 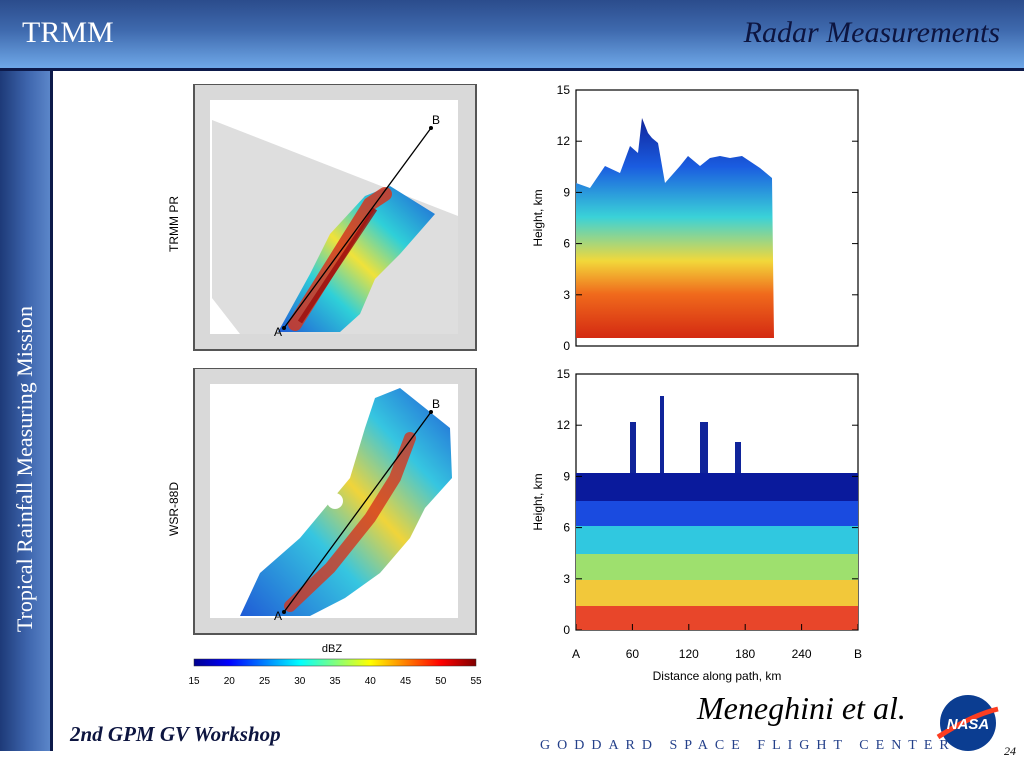 I want to click on bottom-chart-xlabel: Distance along path, km, so click(x=717, y=676).